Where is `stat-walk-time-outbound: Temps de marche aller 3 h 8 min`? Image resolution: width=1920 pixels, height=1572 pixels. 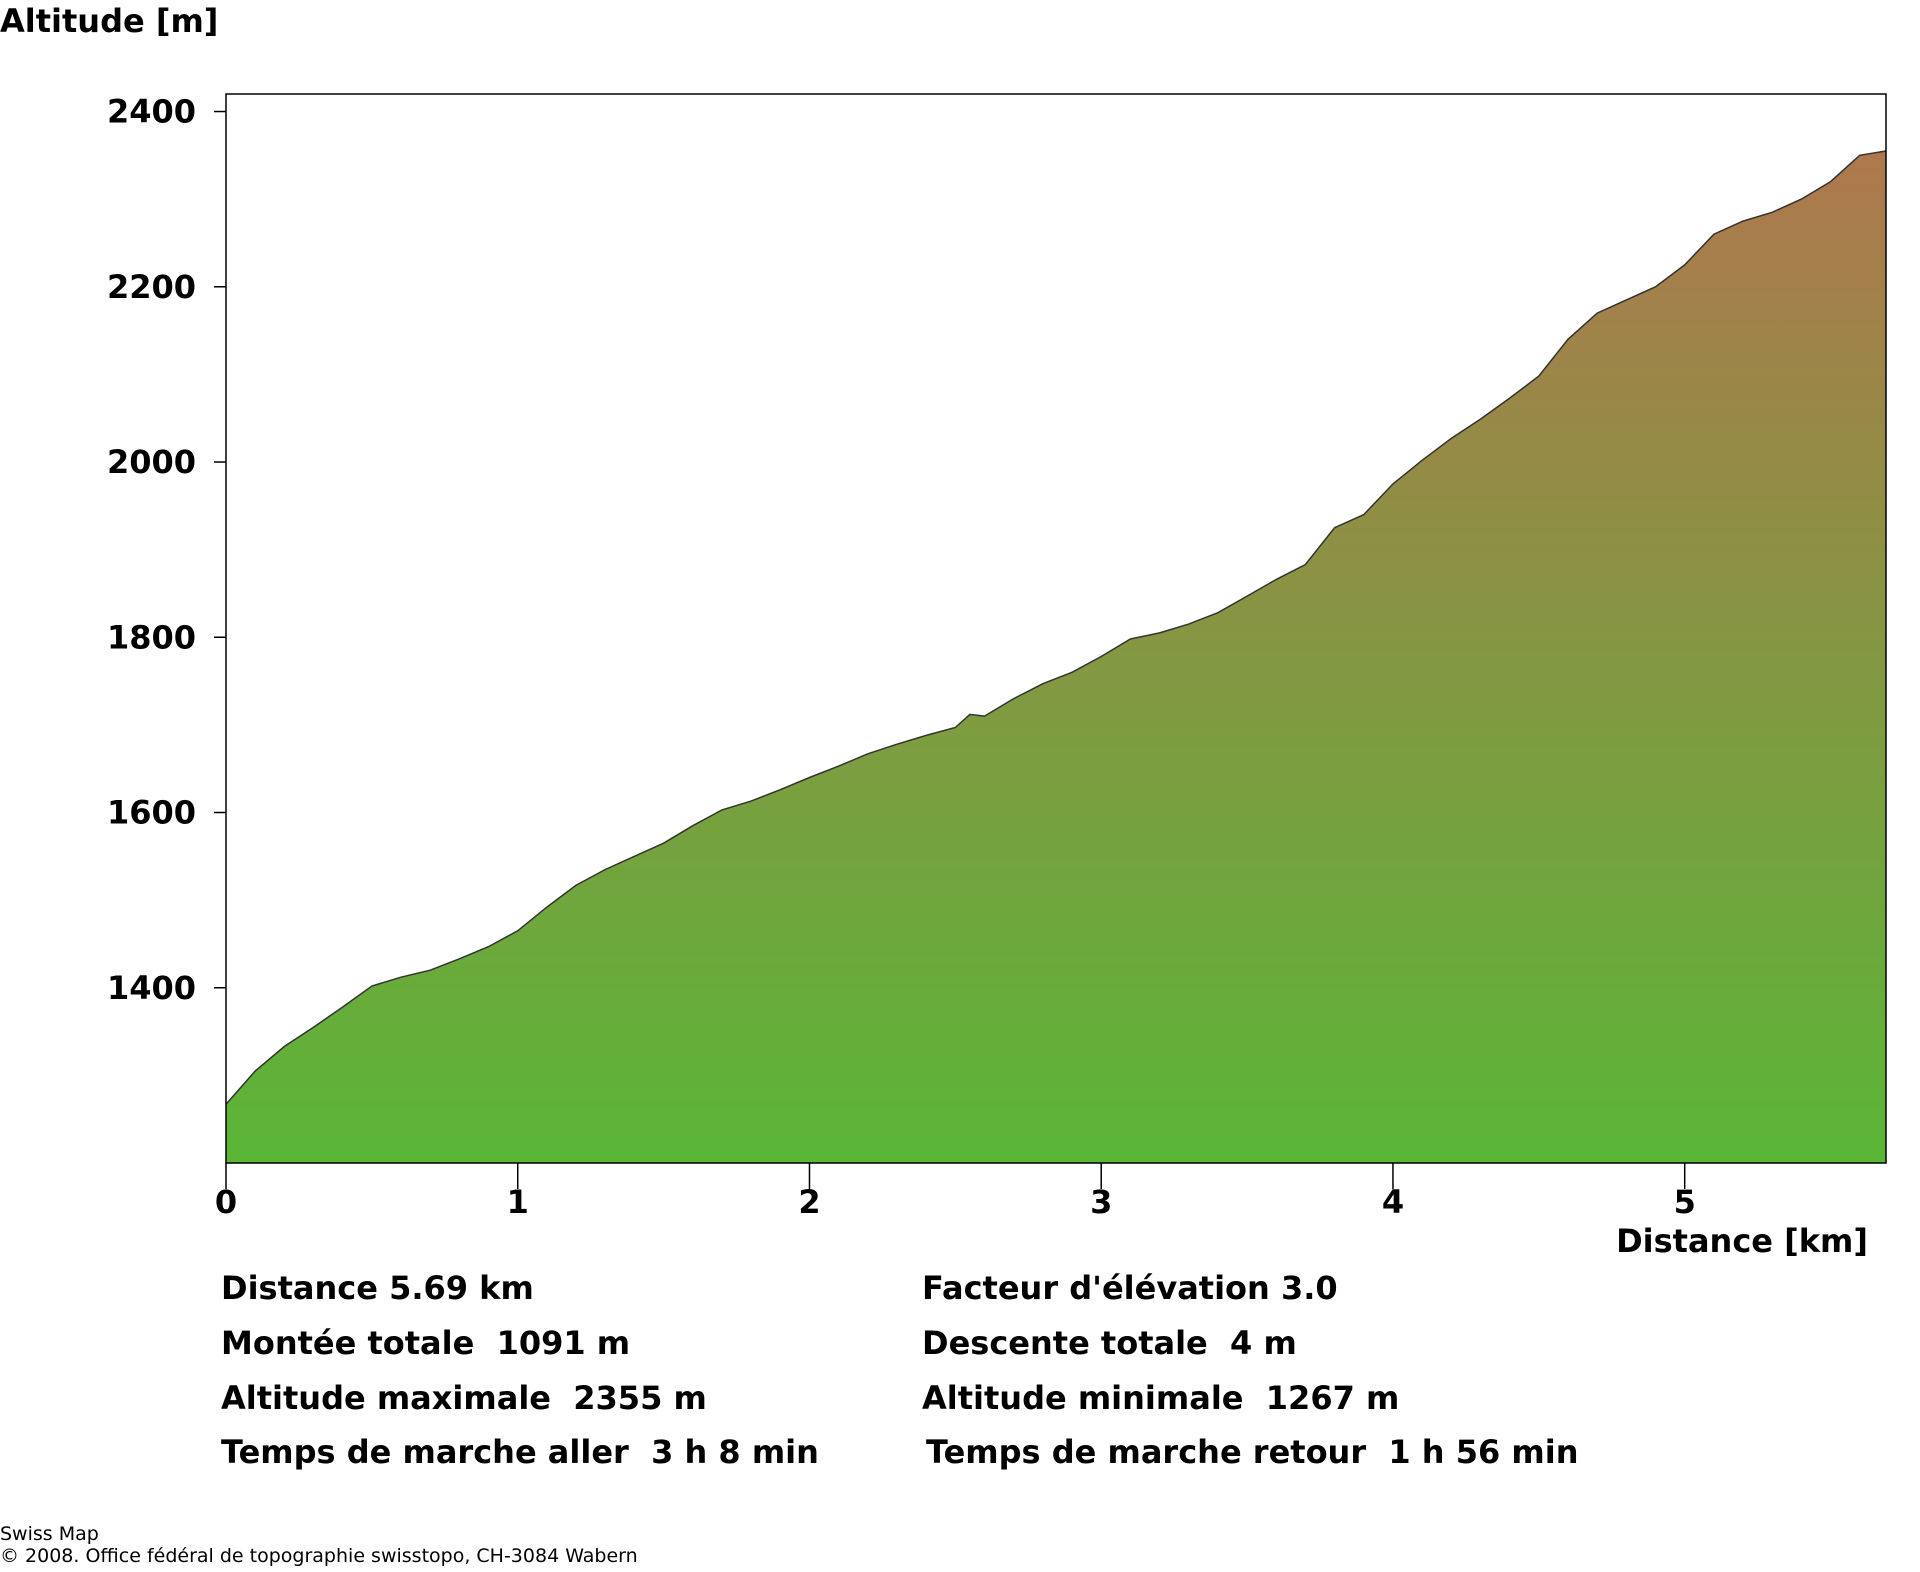
stat-walk-time-outbound: Temps de marche aller 3 h 8 min is located at coordinates (520, 1452).